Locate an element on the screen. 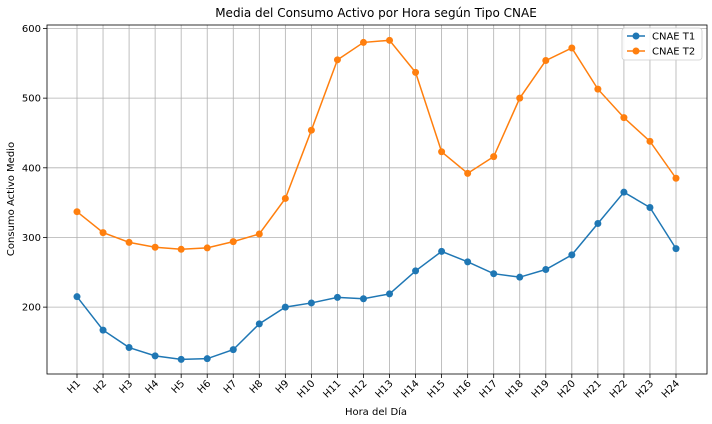 The width and height of the screenshot is (712, 424). legend-label: CNAE T1 is located at coordinates (673, 37).